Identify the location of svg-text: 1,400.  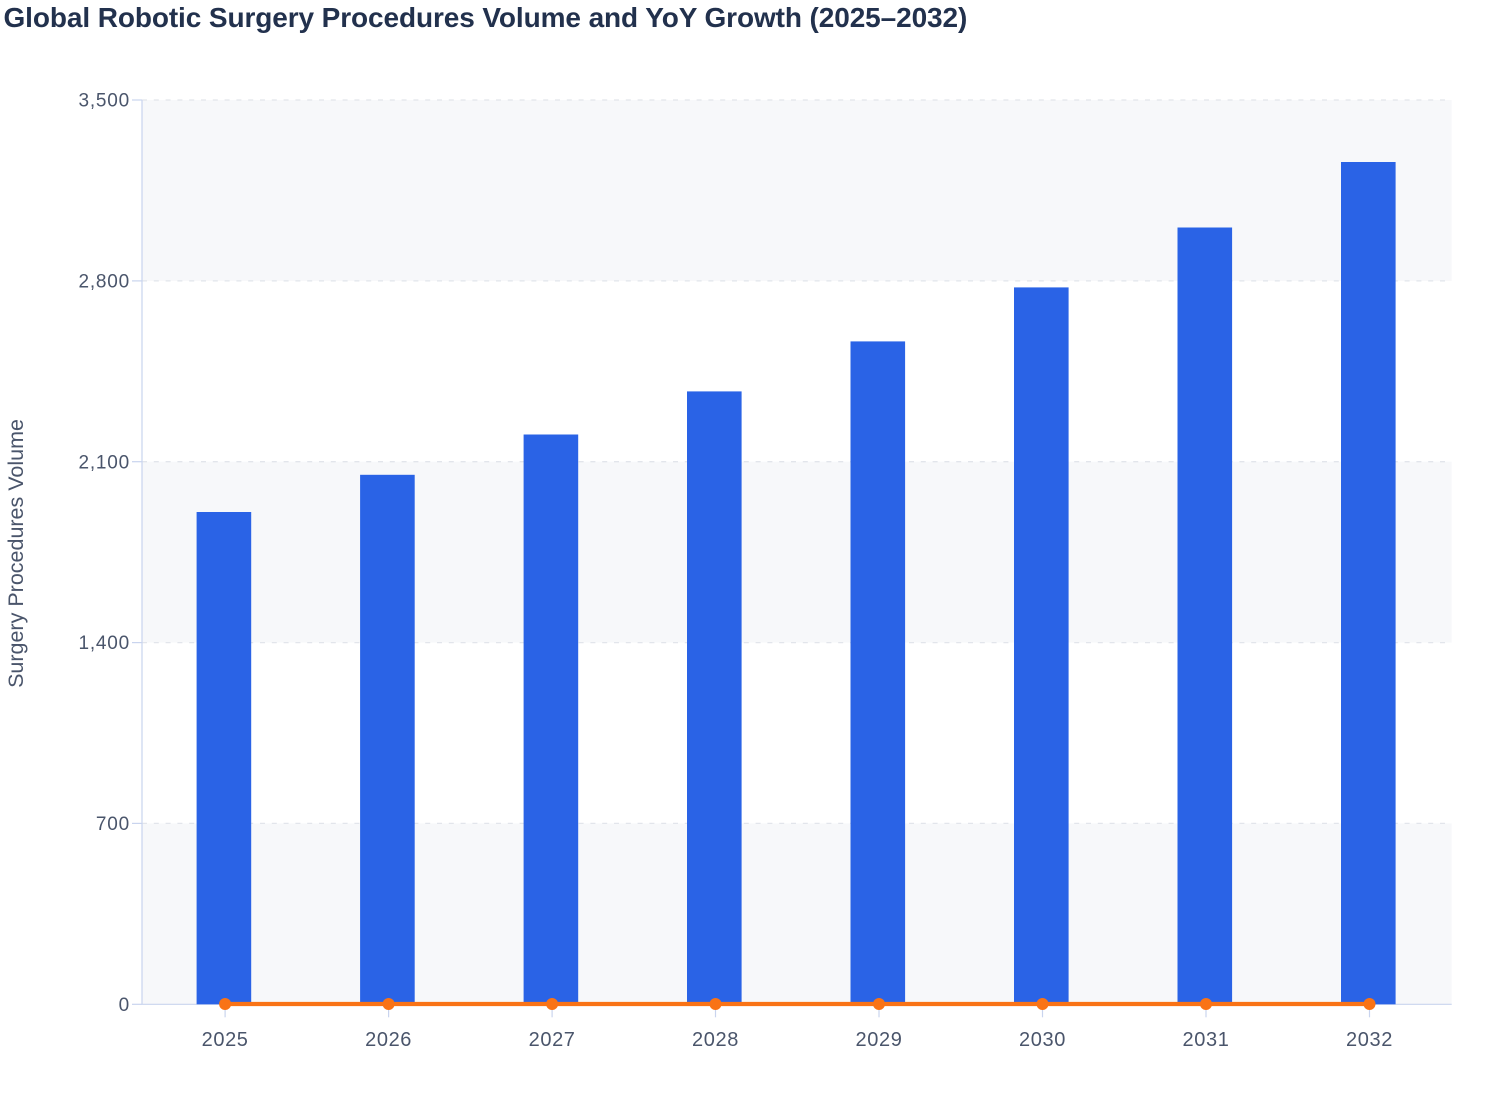
(104, 643).